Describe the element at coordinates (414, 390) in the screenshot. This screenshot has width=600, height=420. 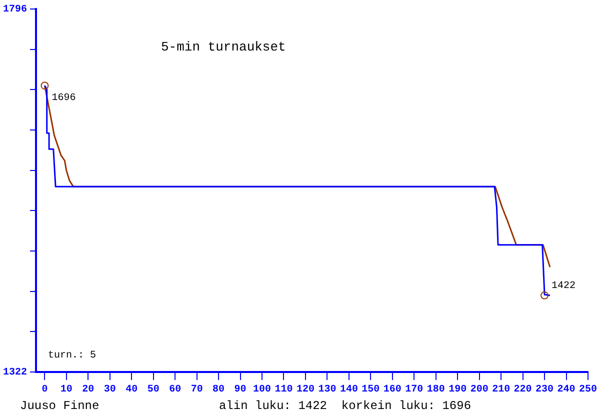
I see `x-tick-label: 170` at that location.